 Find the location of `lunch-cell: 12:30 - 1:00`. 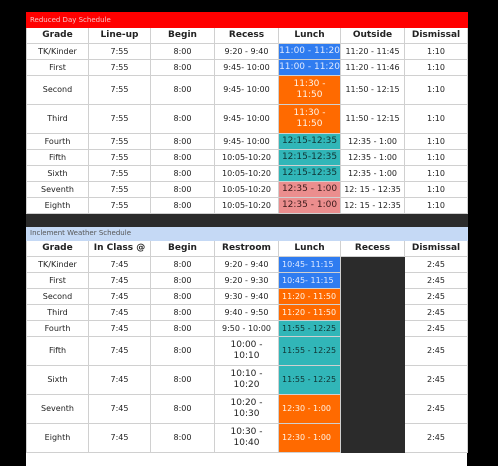

lunch-cell: 12:30 - 1:00 is located at coordinates (309, 438).